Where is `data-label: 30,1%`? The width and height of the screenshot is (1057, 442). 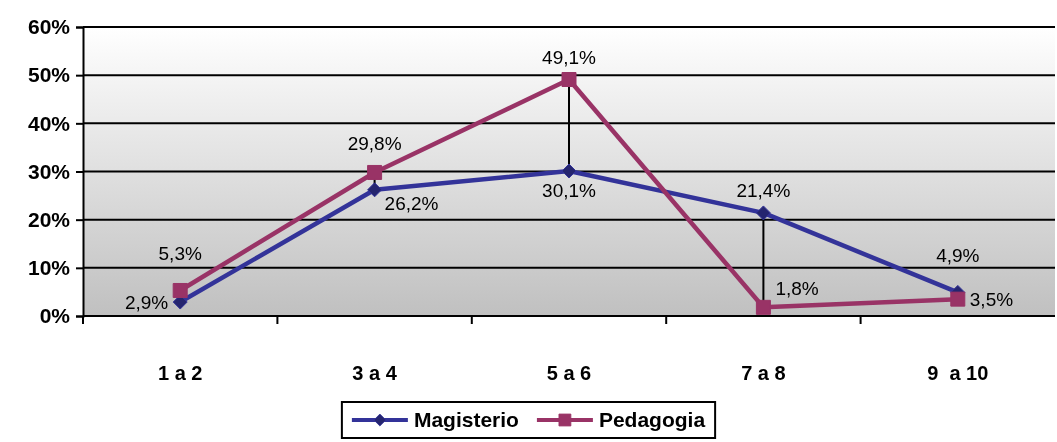 data-label: 30,1% is located at coordinates (569, 191).